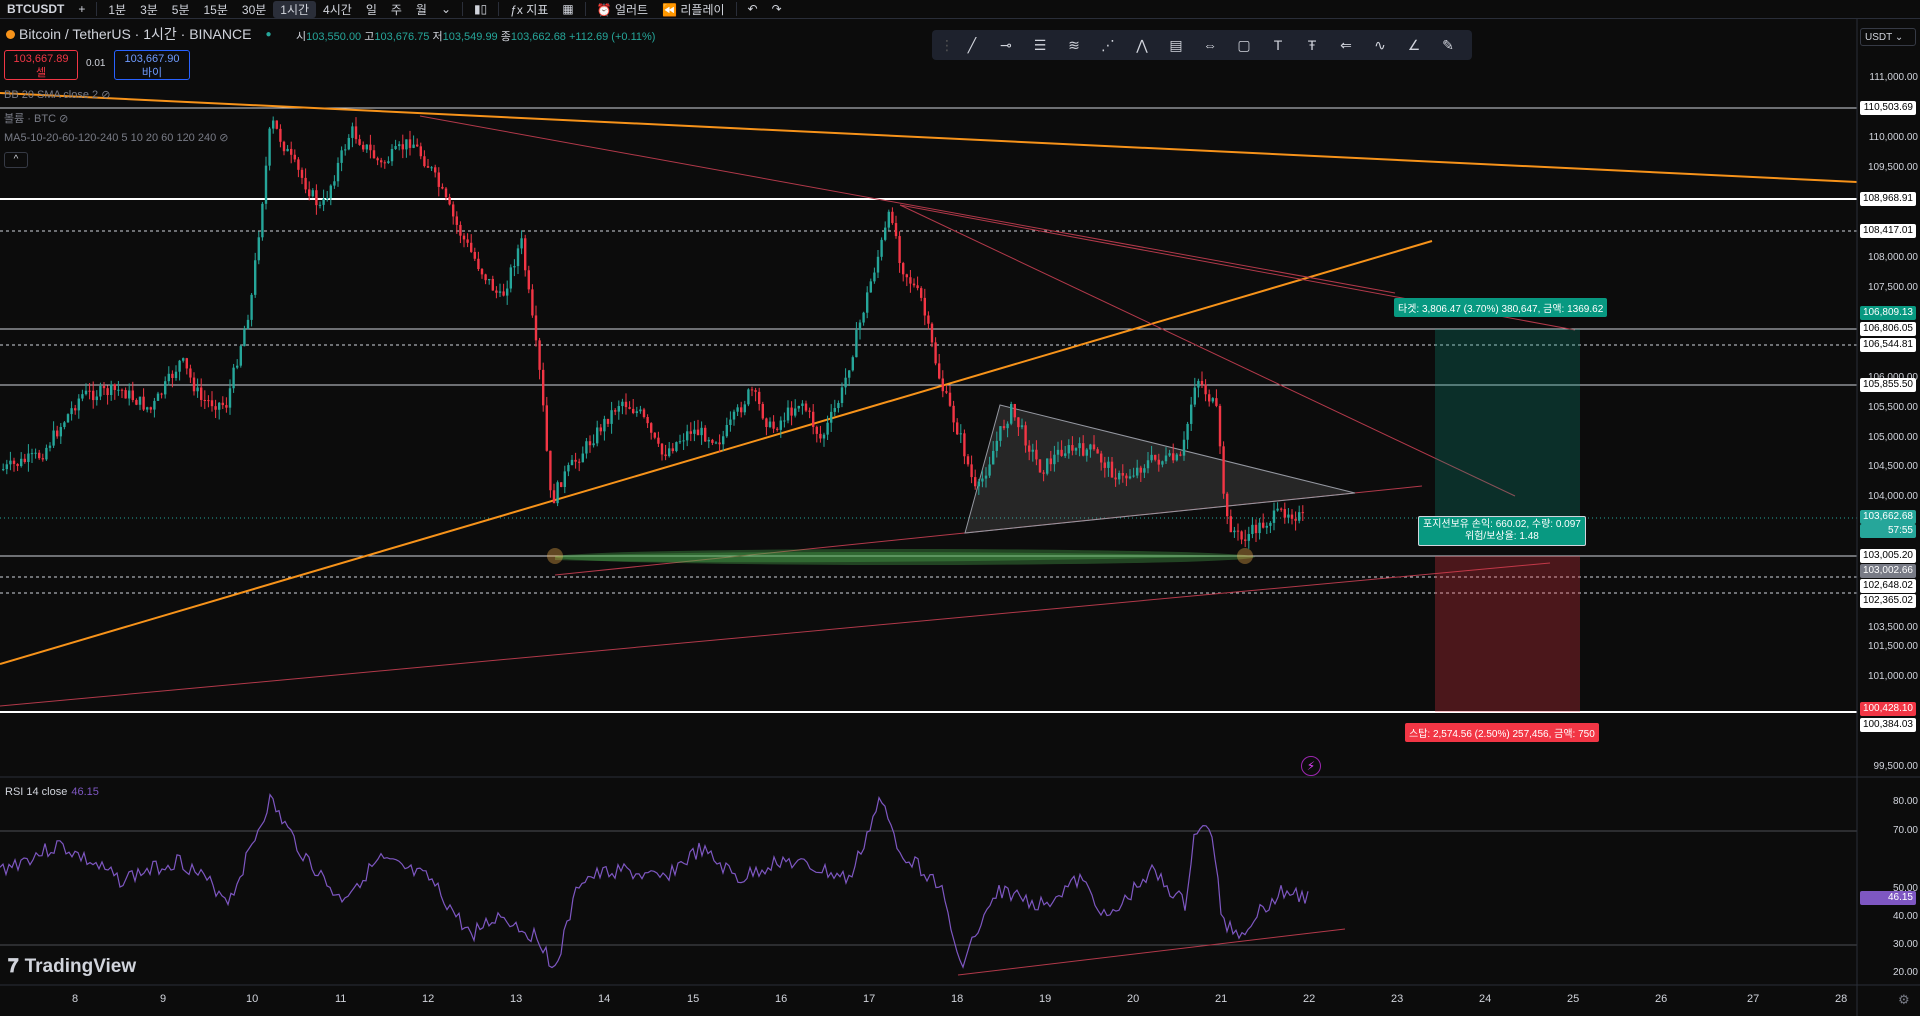 The width and height of the screenshot is (1920, 1016). I want to click on parallel-channel-icon: ☰, so click(1040, 44).